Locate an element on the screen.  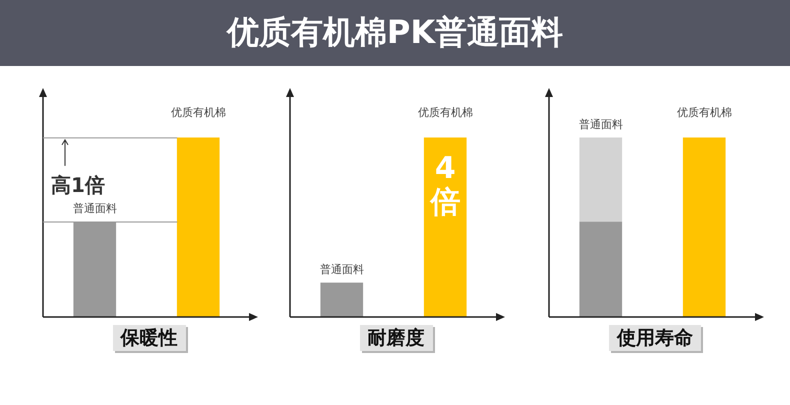
annotation: 高1倍 is located at coordinates (78, 184).